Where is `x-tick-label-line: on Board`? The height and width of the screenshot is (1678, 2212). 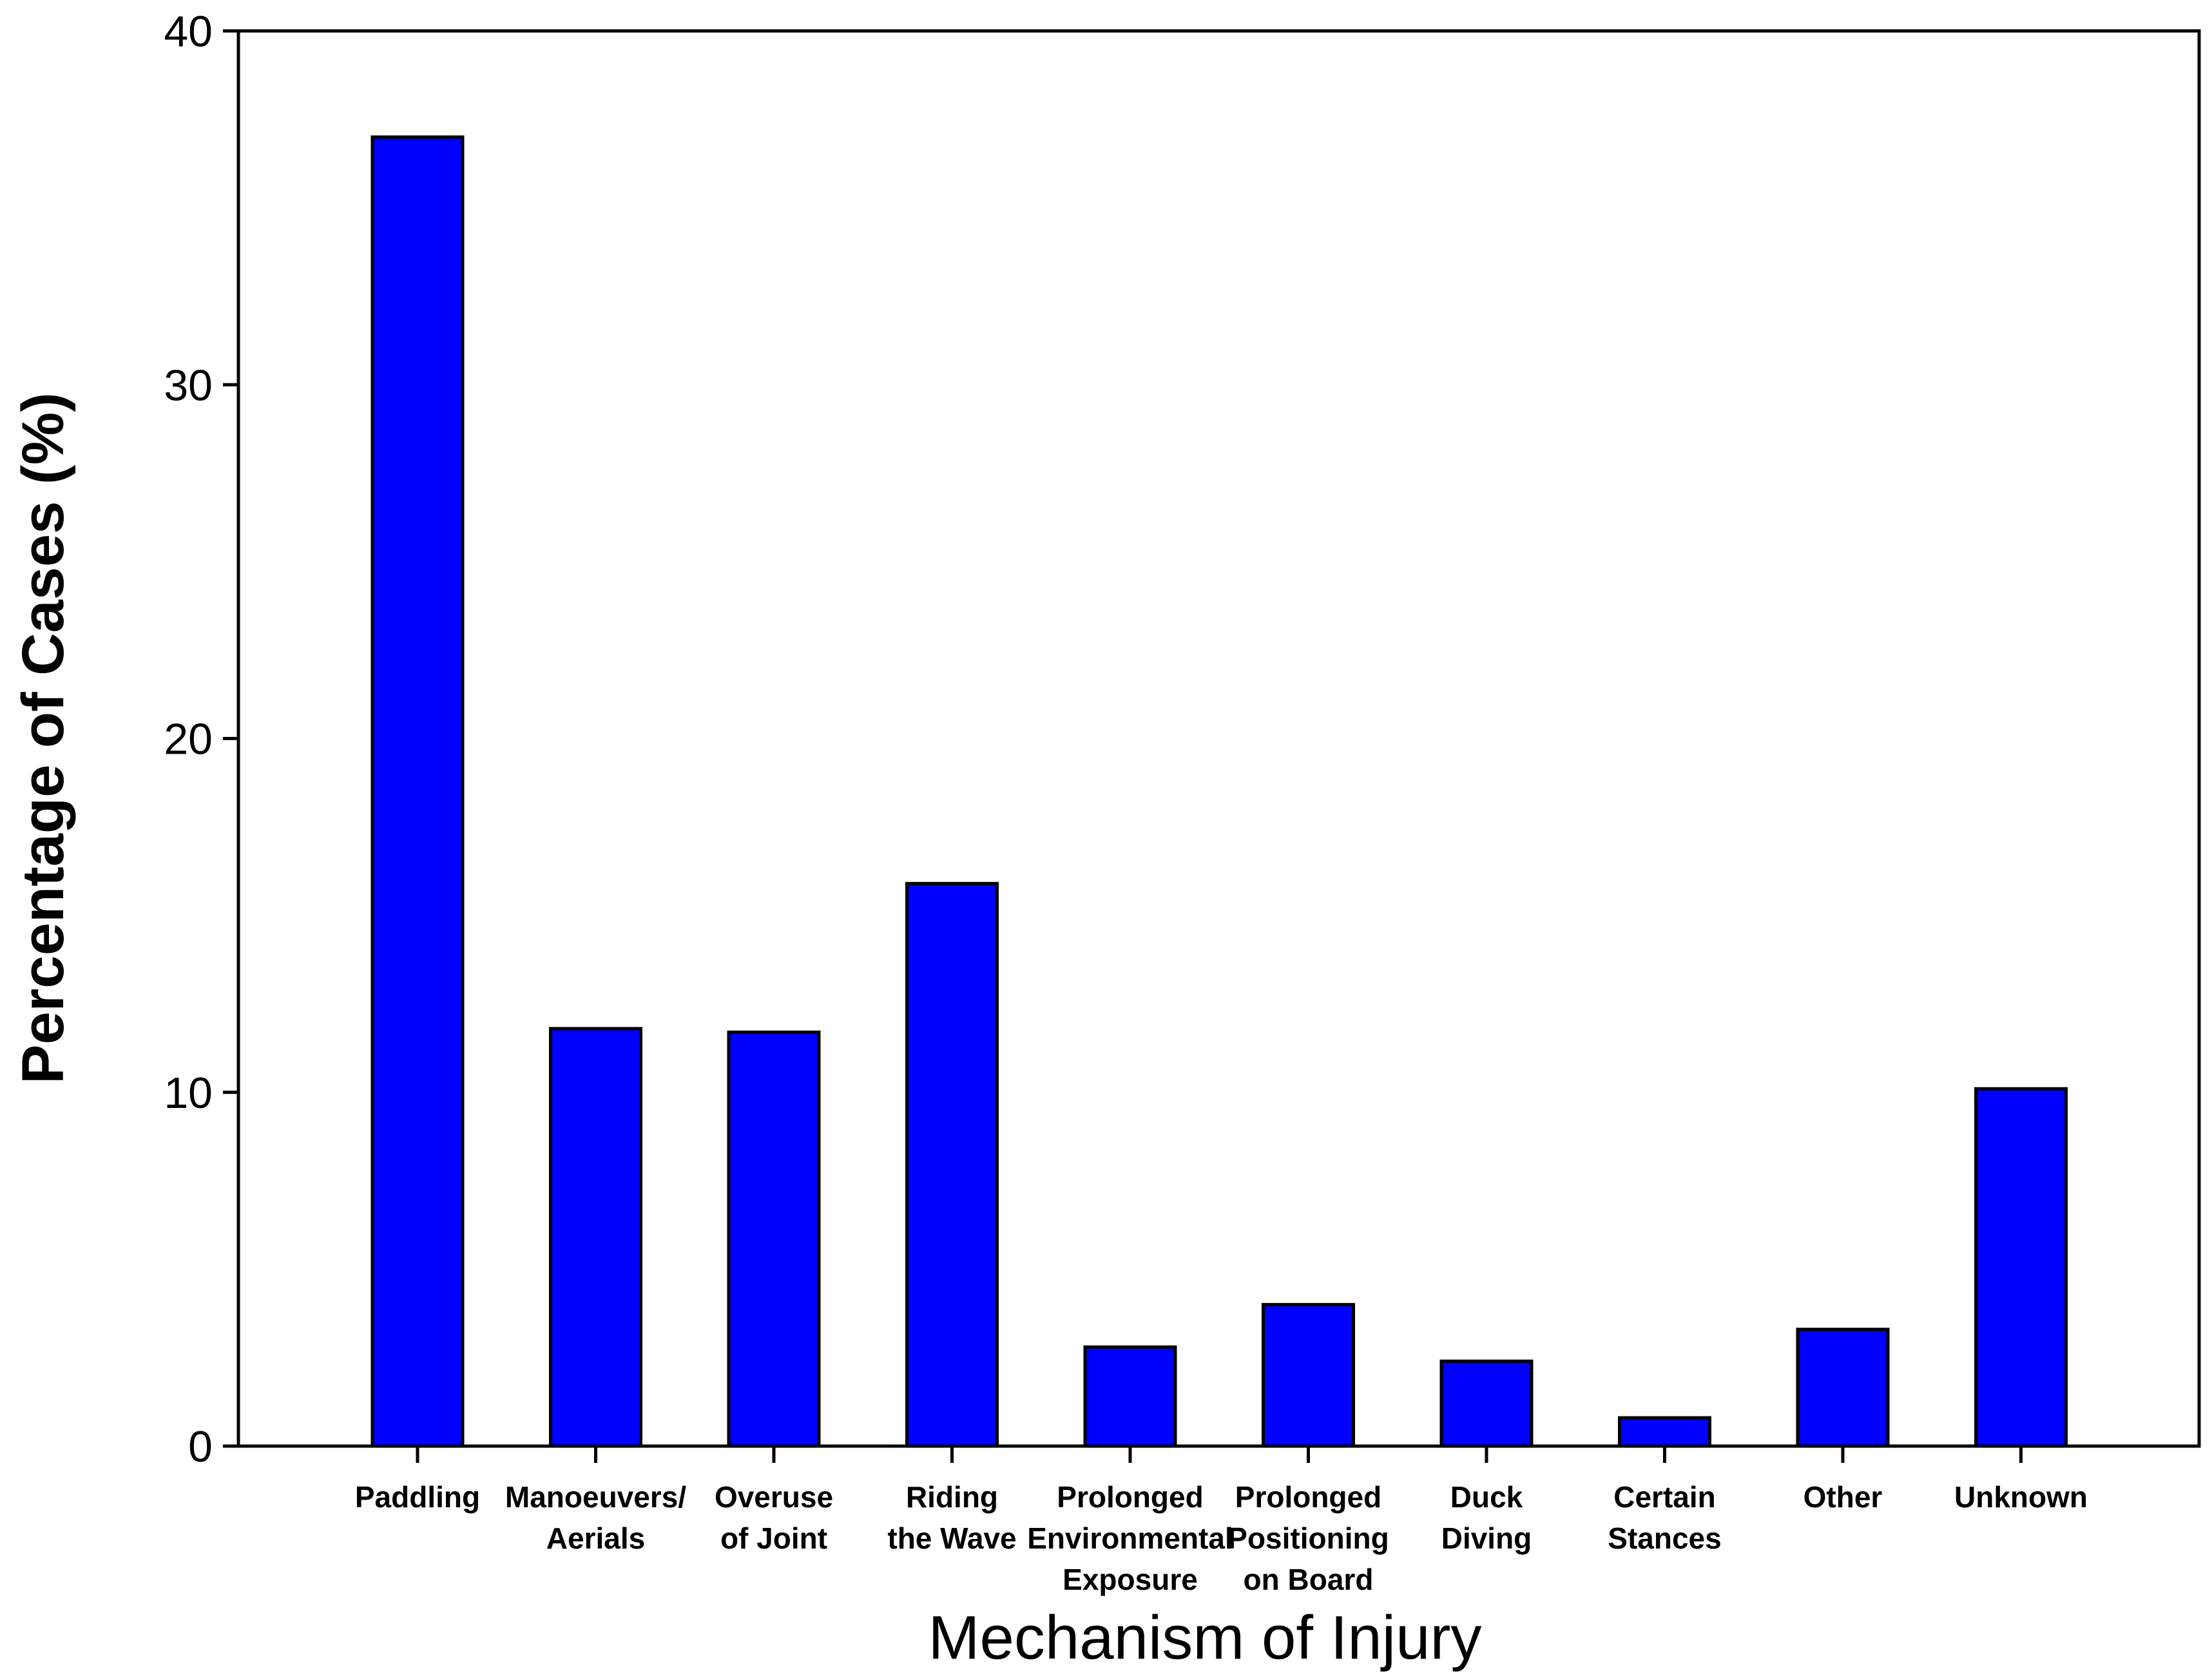 x-tick-label-line: on Board is located at coordinates (1309, 1579).